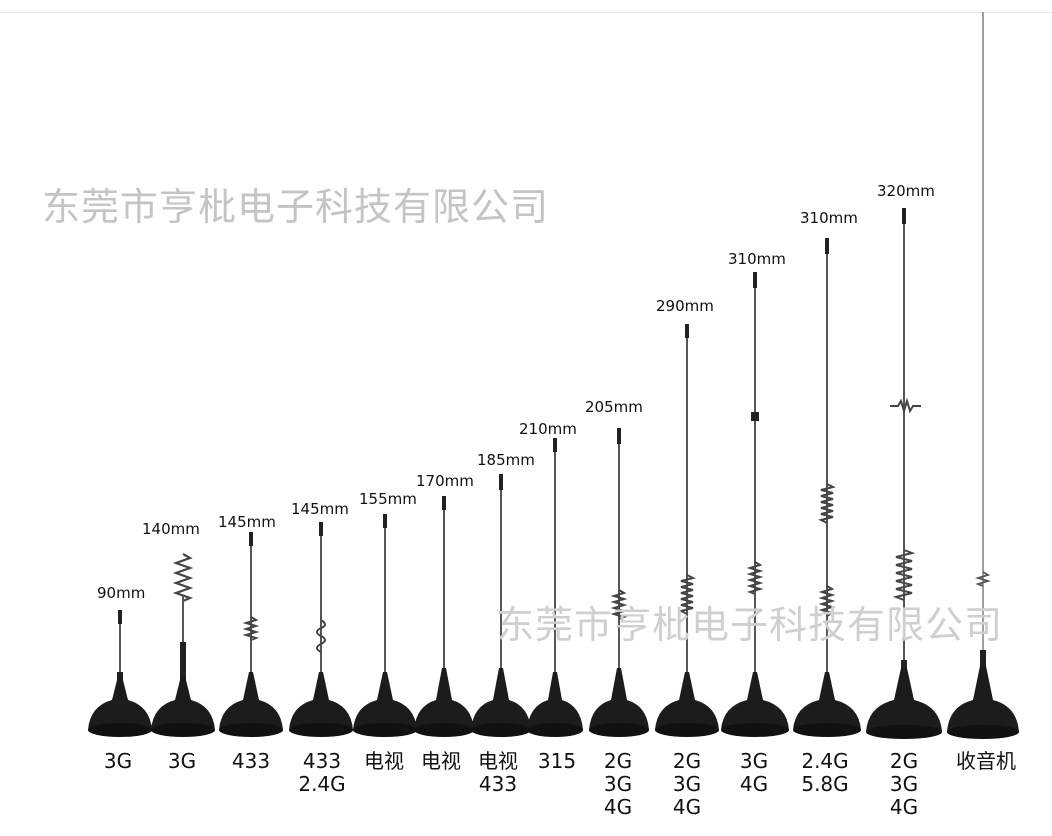  What do you see at coordinates (906, 191) in the screenshot?
I see `length-label: 320mm` at bounding box center [906, 191].